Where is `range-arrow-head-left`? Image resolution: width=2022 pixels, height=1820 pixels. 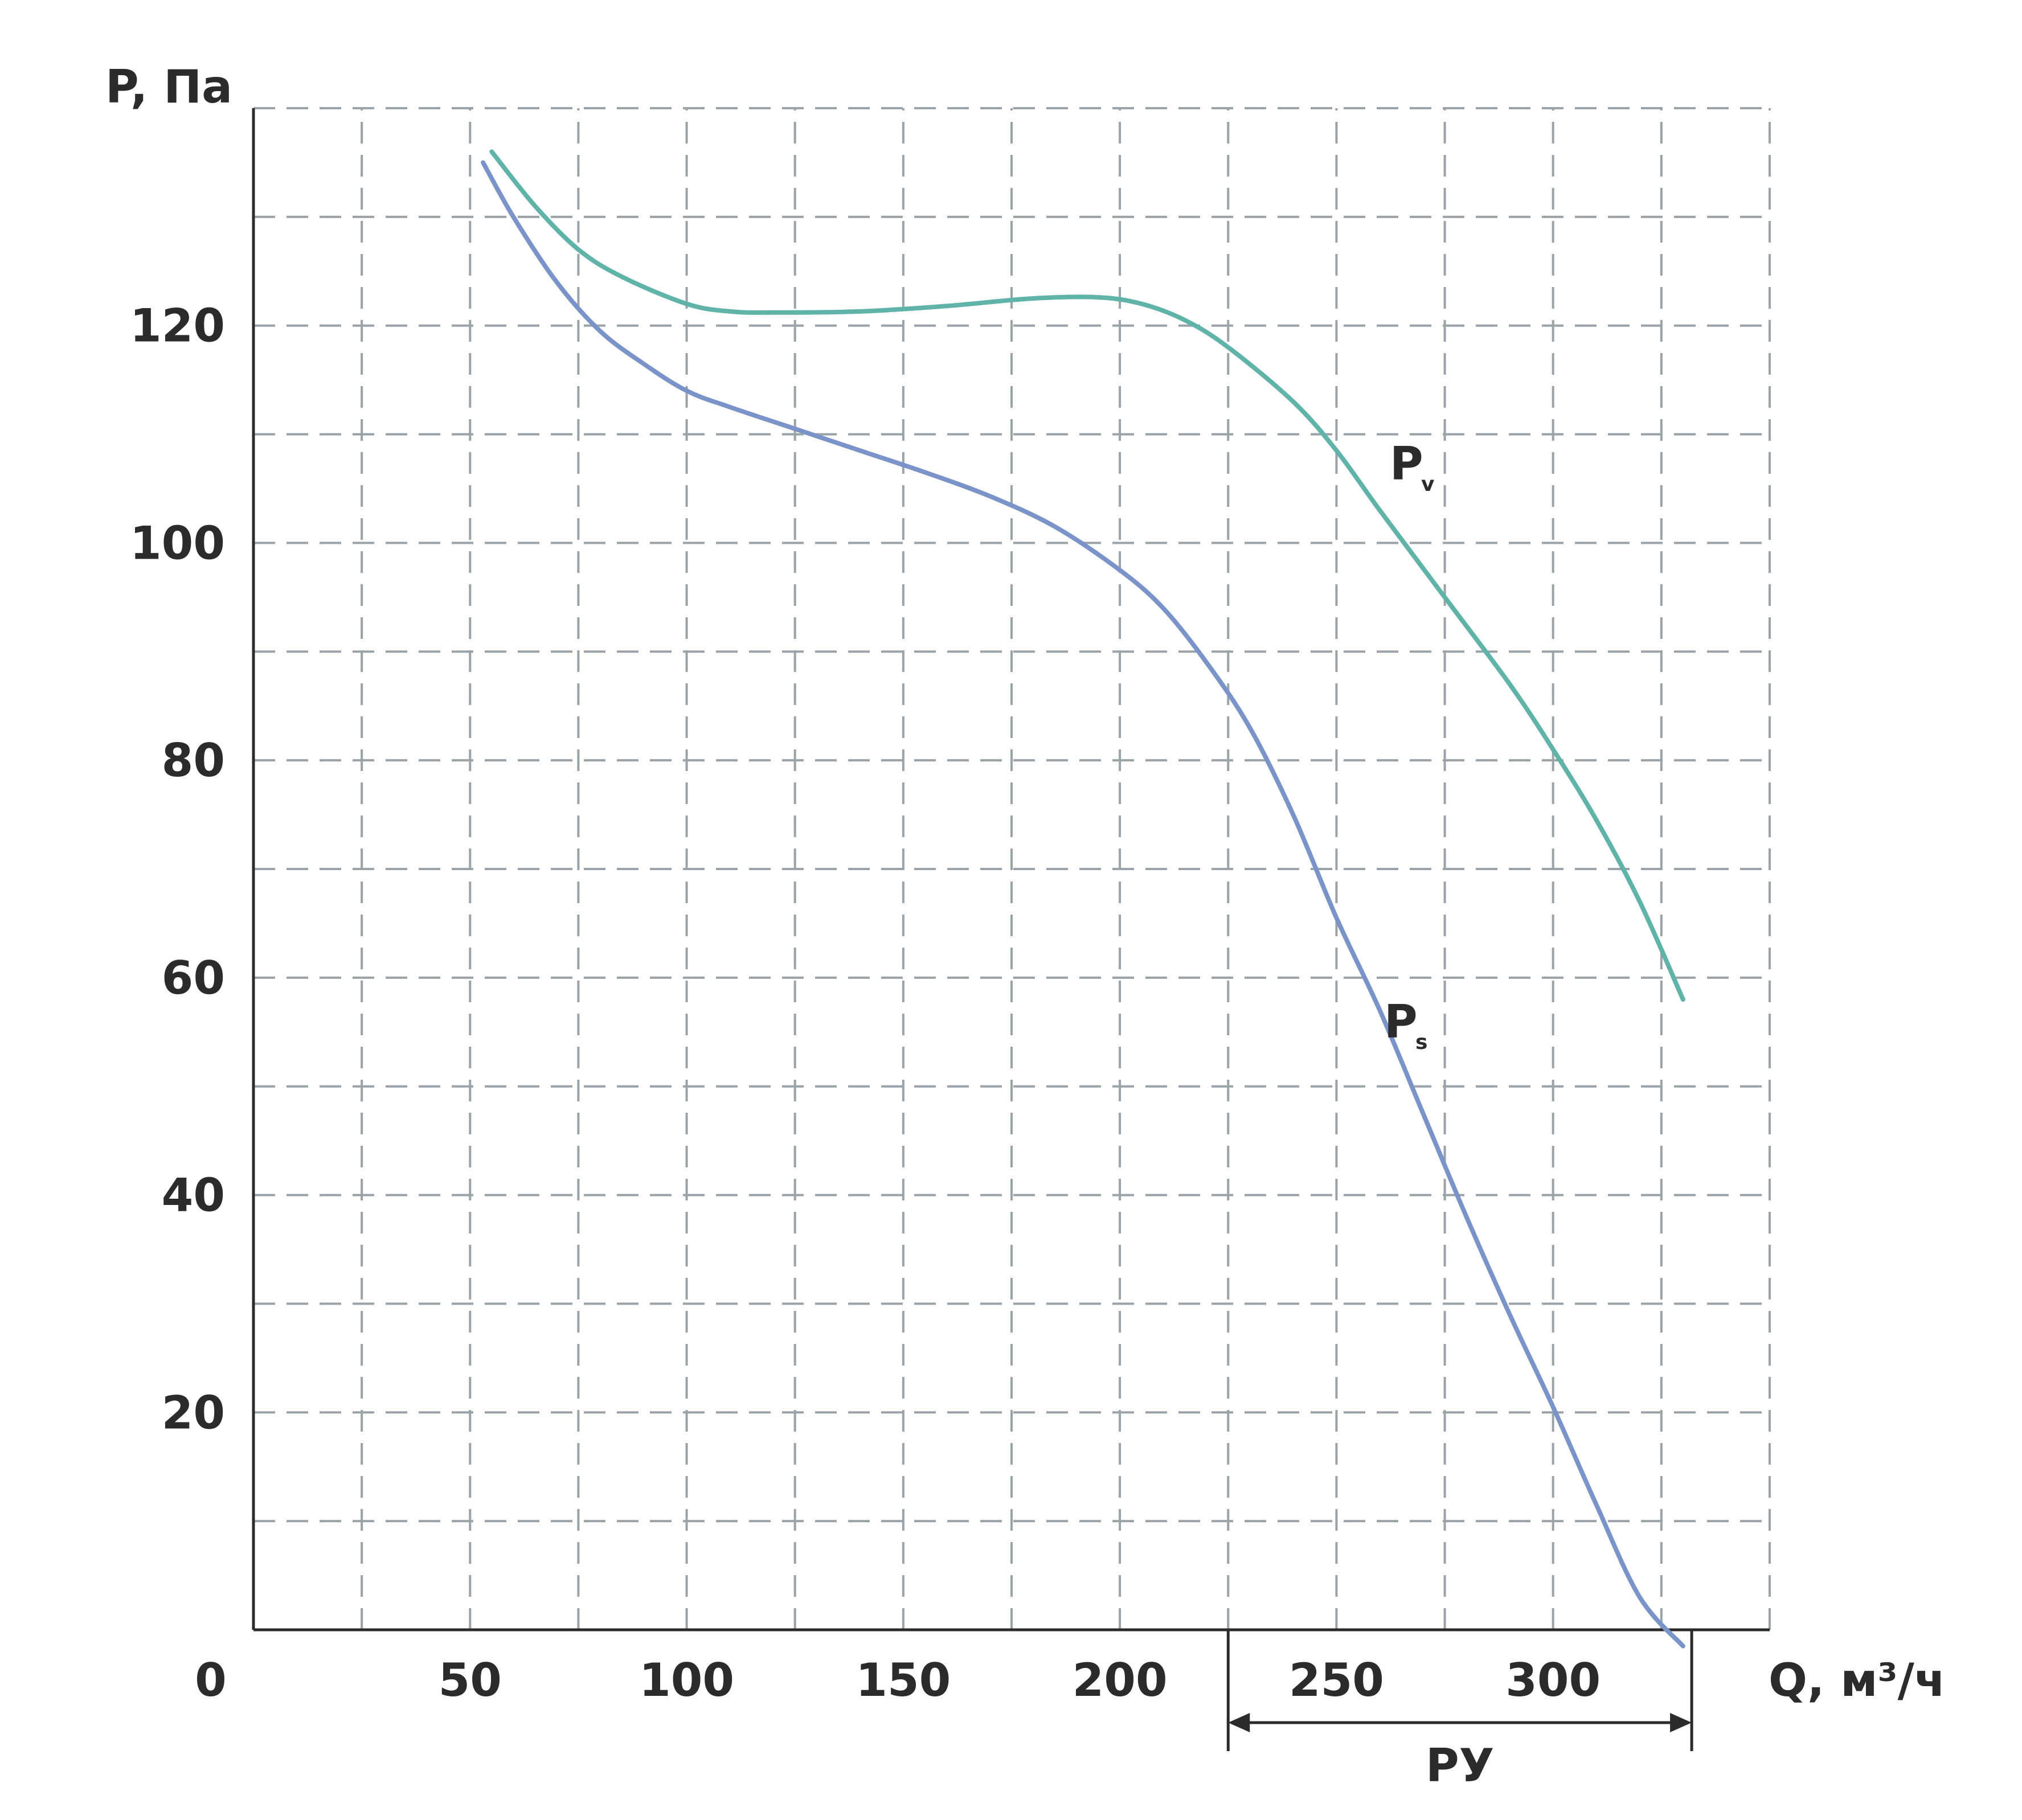
range-arrow-head-left is located at coordinates (1239, 1722).